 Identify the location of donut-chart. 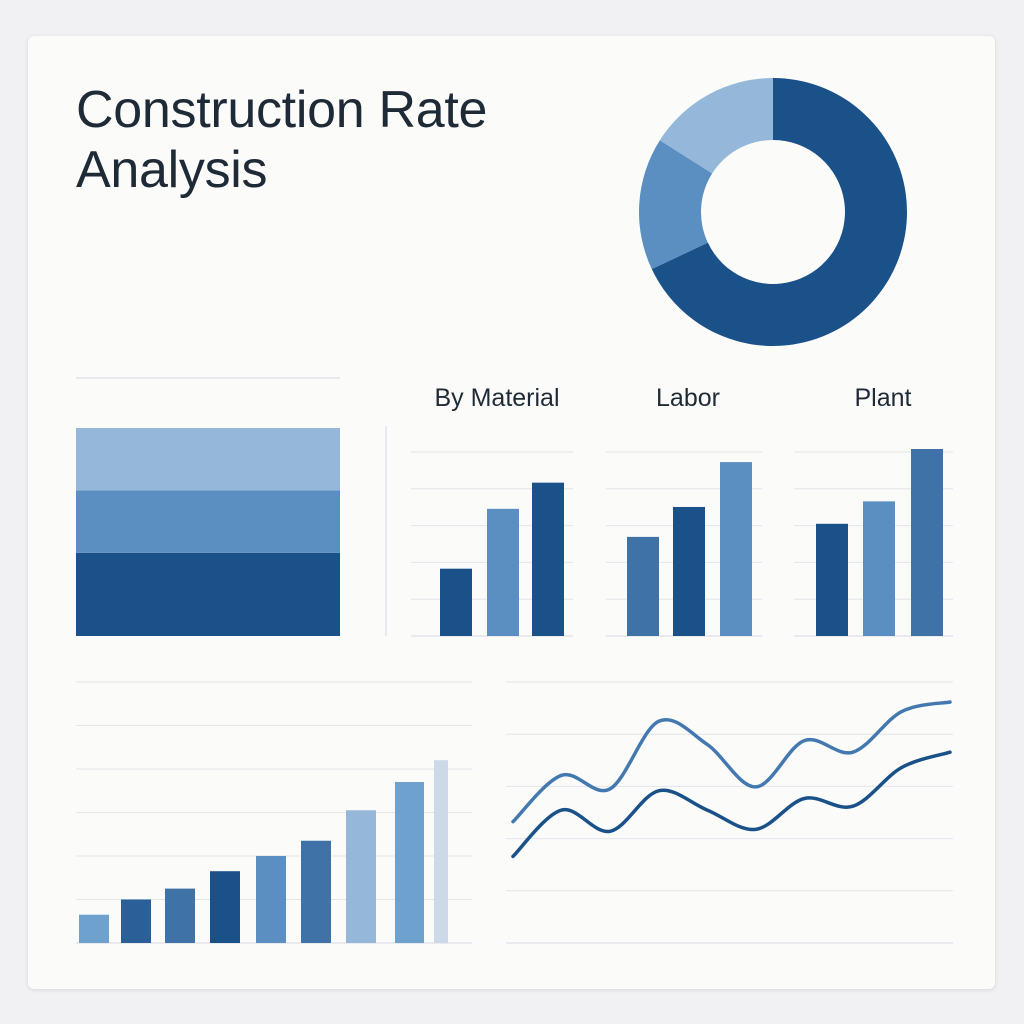
(773, 212).